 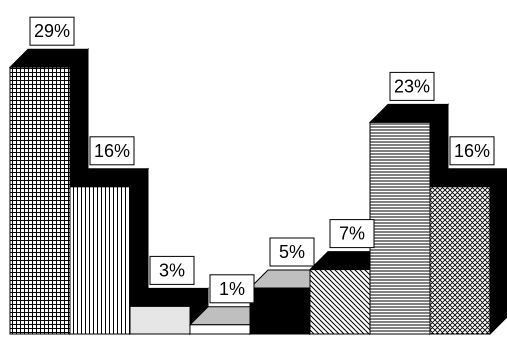 I want to click on data-label: 1%, so click(x=232, y=289).